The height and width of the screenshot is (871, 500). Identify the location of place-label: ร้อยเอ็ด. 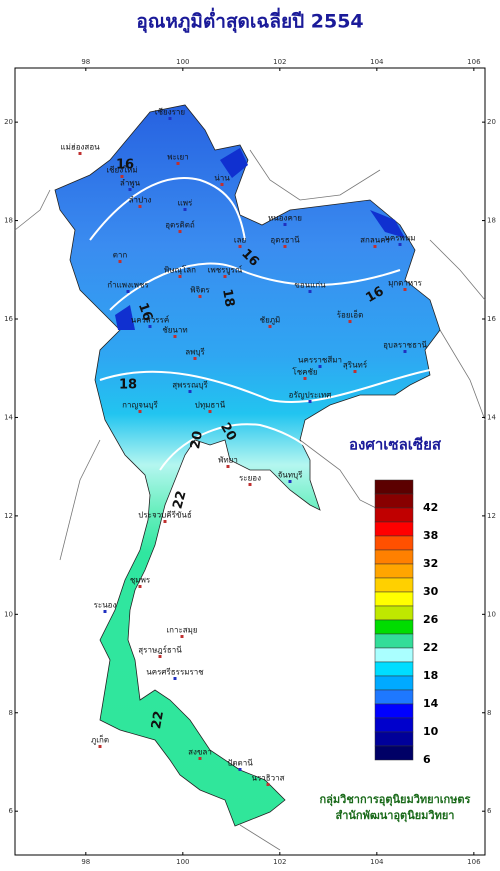
(350, 315).